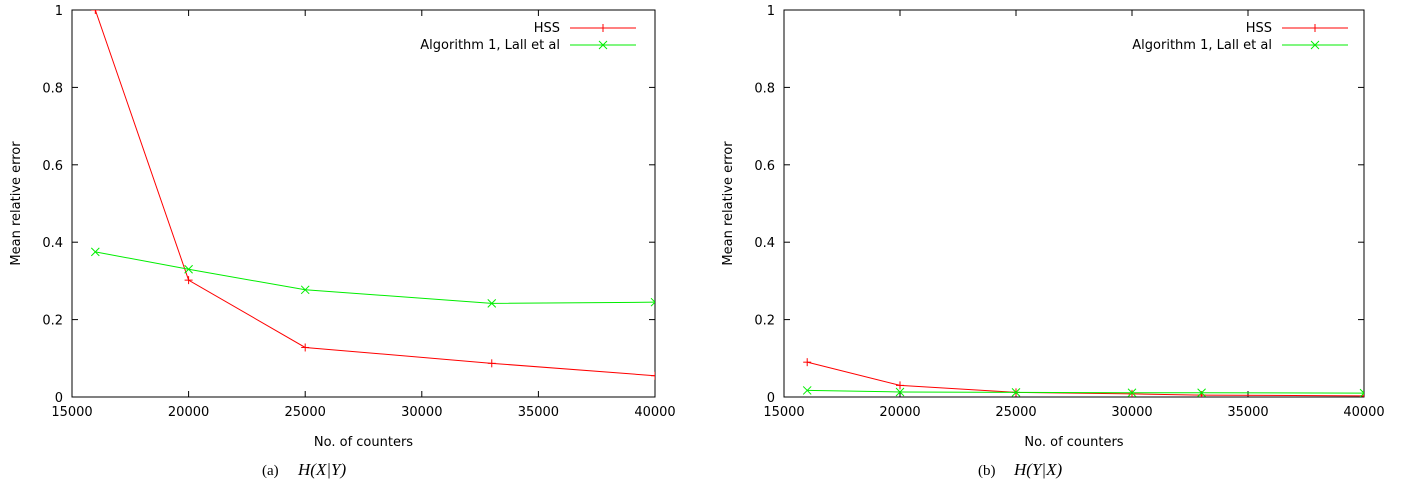  Describe the element at coordinates (1037, 469) in the screenshot. I see `caption-math: H(Y|X)` at that location.